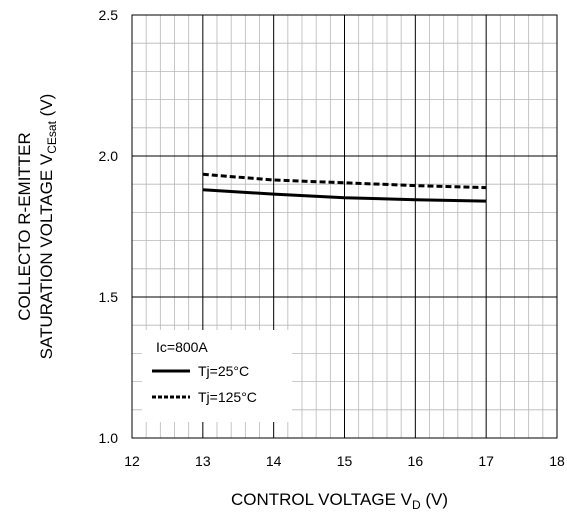  I want to click on legend-box, so click(217, 376).